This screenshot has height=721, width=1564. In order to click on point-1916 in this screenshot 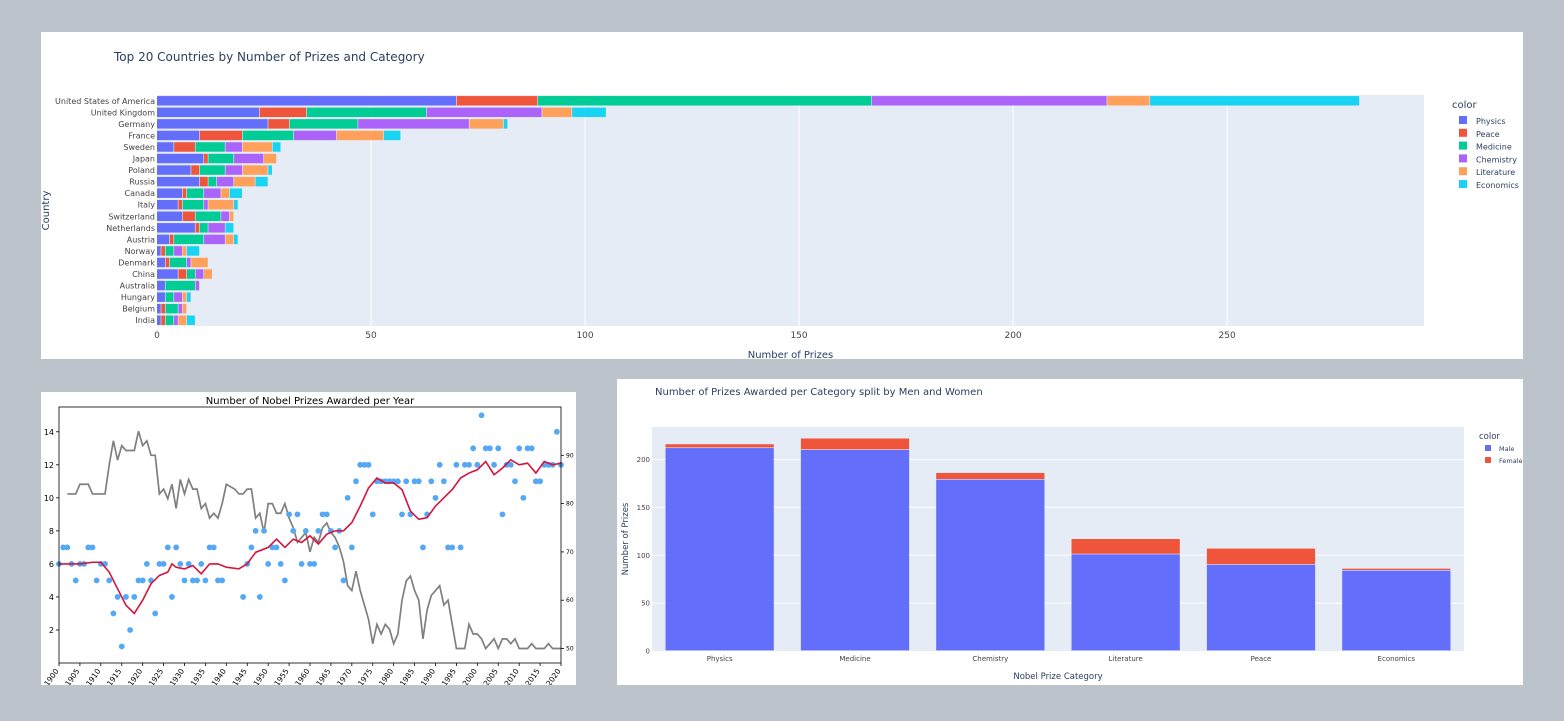, I will do `click(126, 597)`.